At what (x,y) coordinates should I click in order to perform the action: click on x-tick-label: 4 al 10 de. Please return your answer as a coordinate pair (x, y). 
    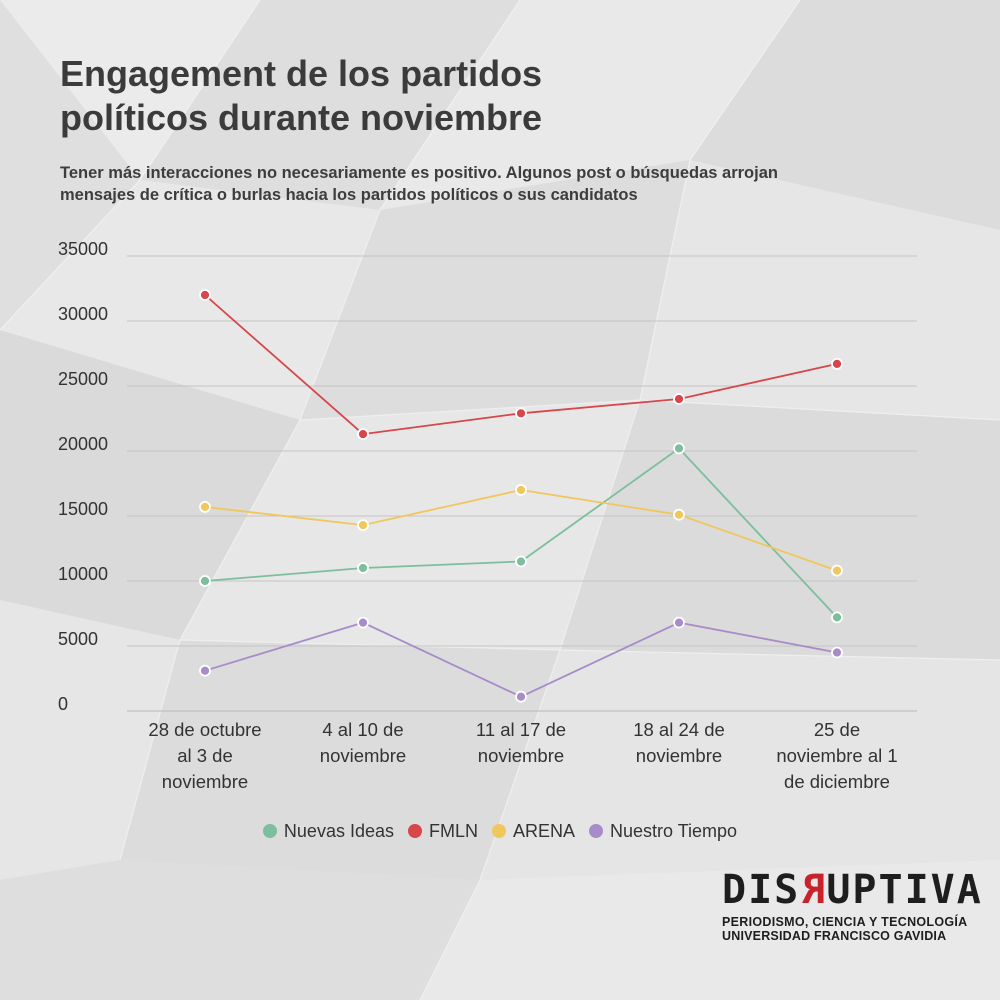
    Looking at the image, I should click on (362, 729).